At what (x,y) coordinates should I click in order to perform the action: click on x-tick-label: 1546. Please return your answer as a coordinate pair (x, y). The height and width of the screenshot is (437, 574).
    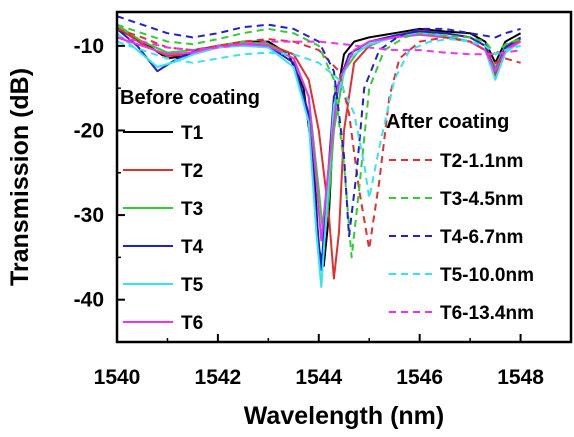
    Looking at the image, I should click on (419, 377).